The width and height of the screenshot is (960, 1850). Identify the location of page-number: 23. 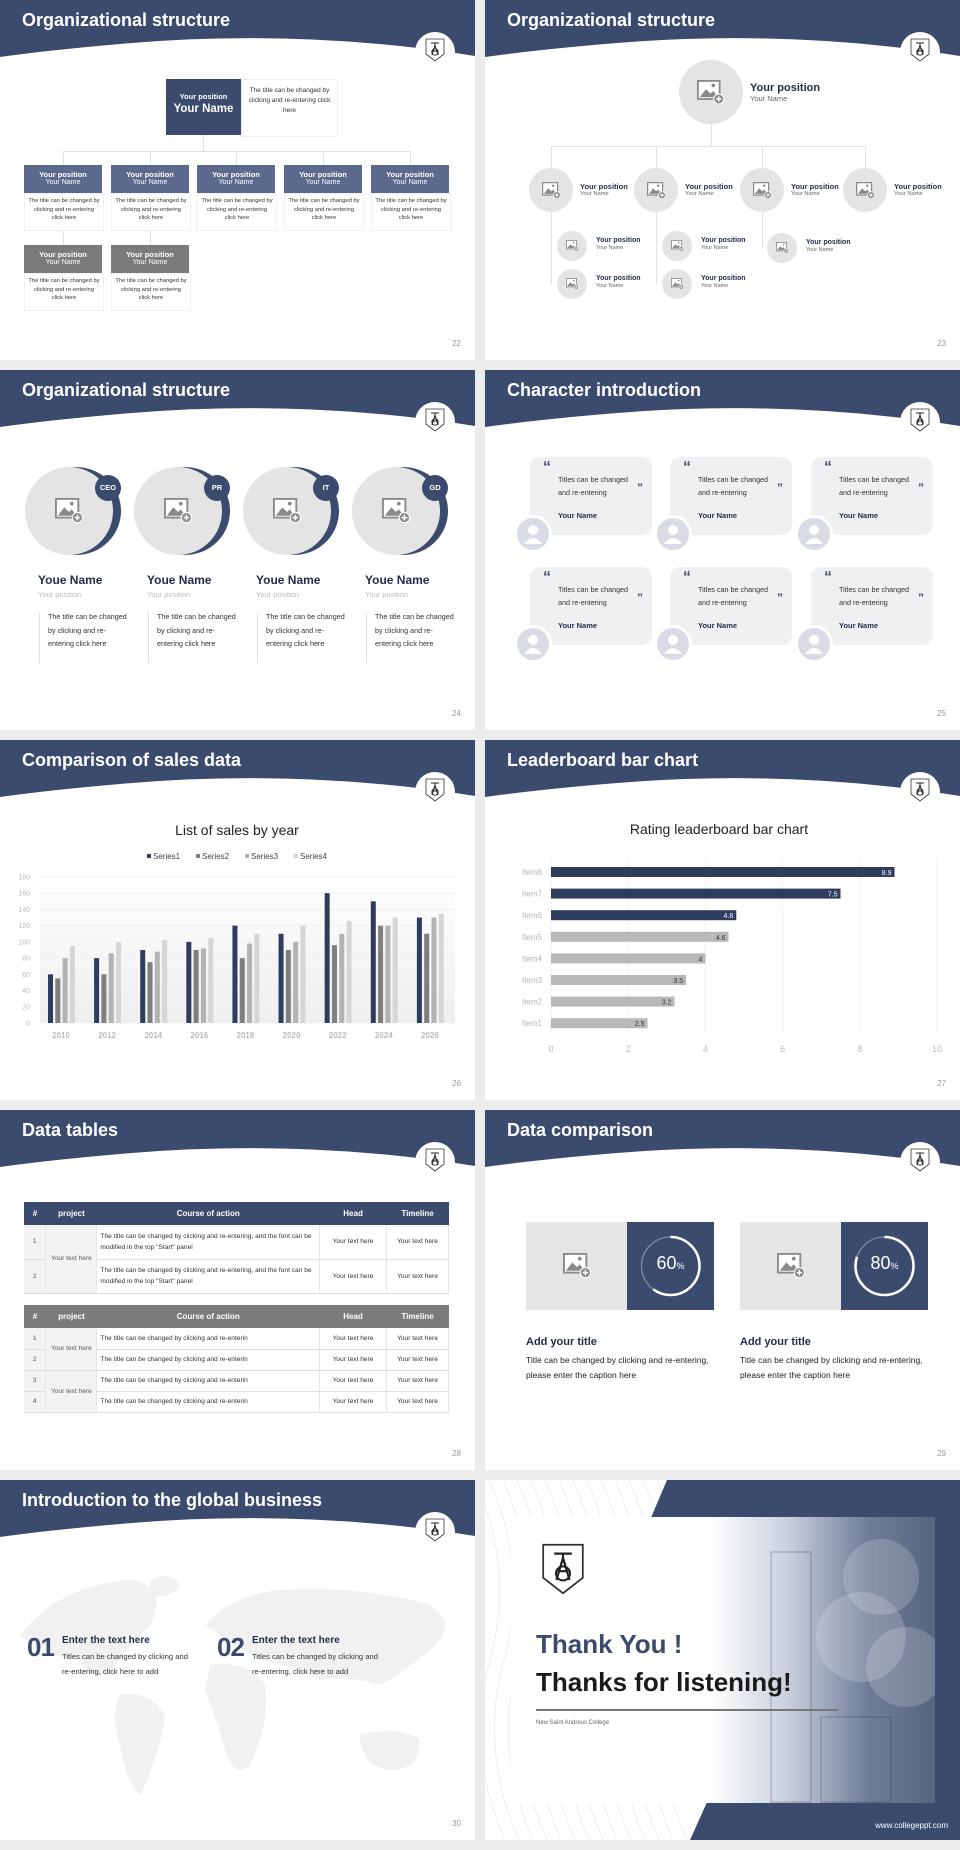
(941, 343).